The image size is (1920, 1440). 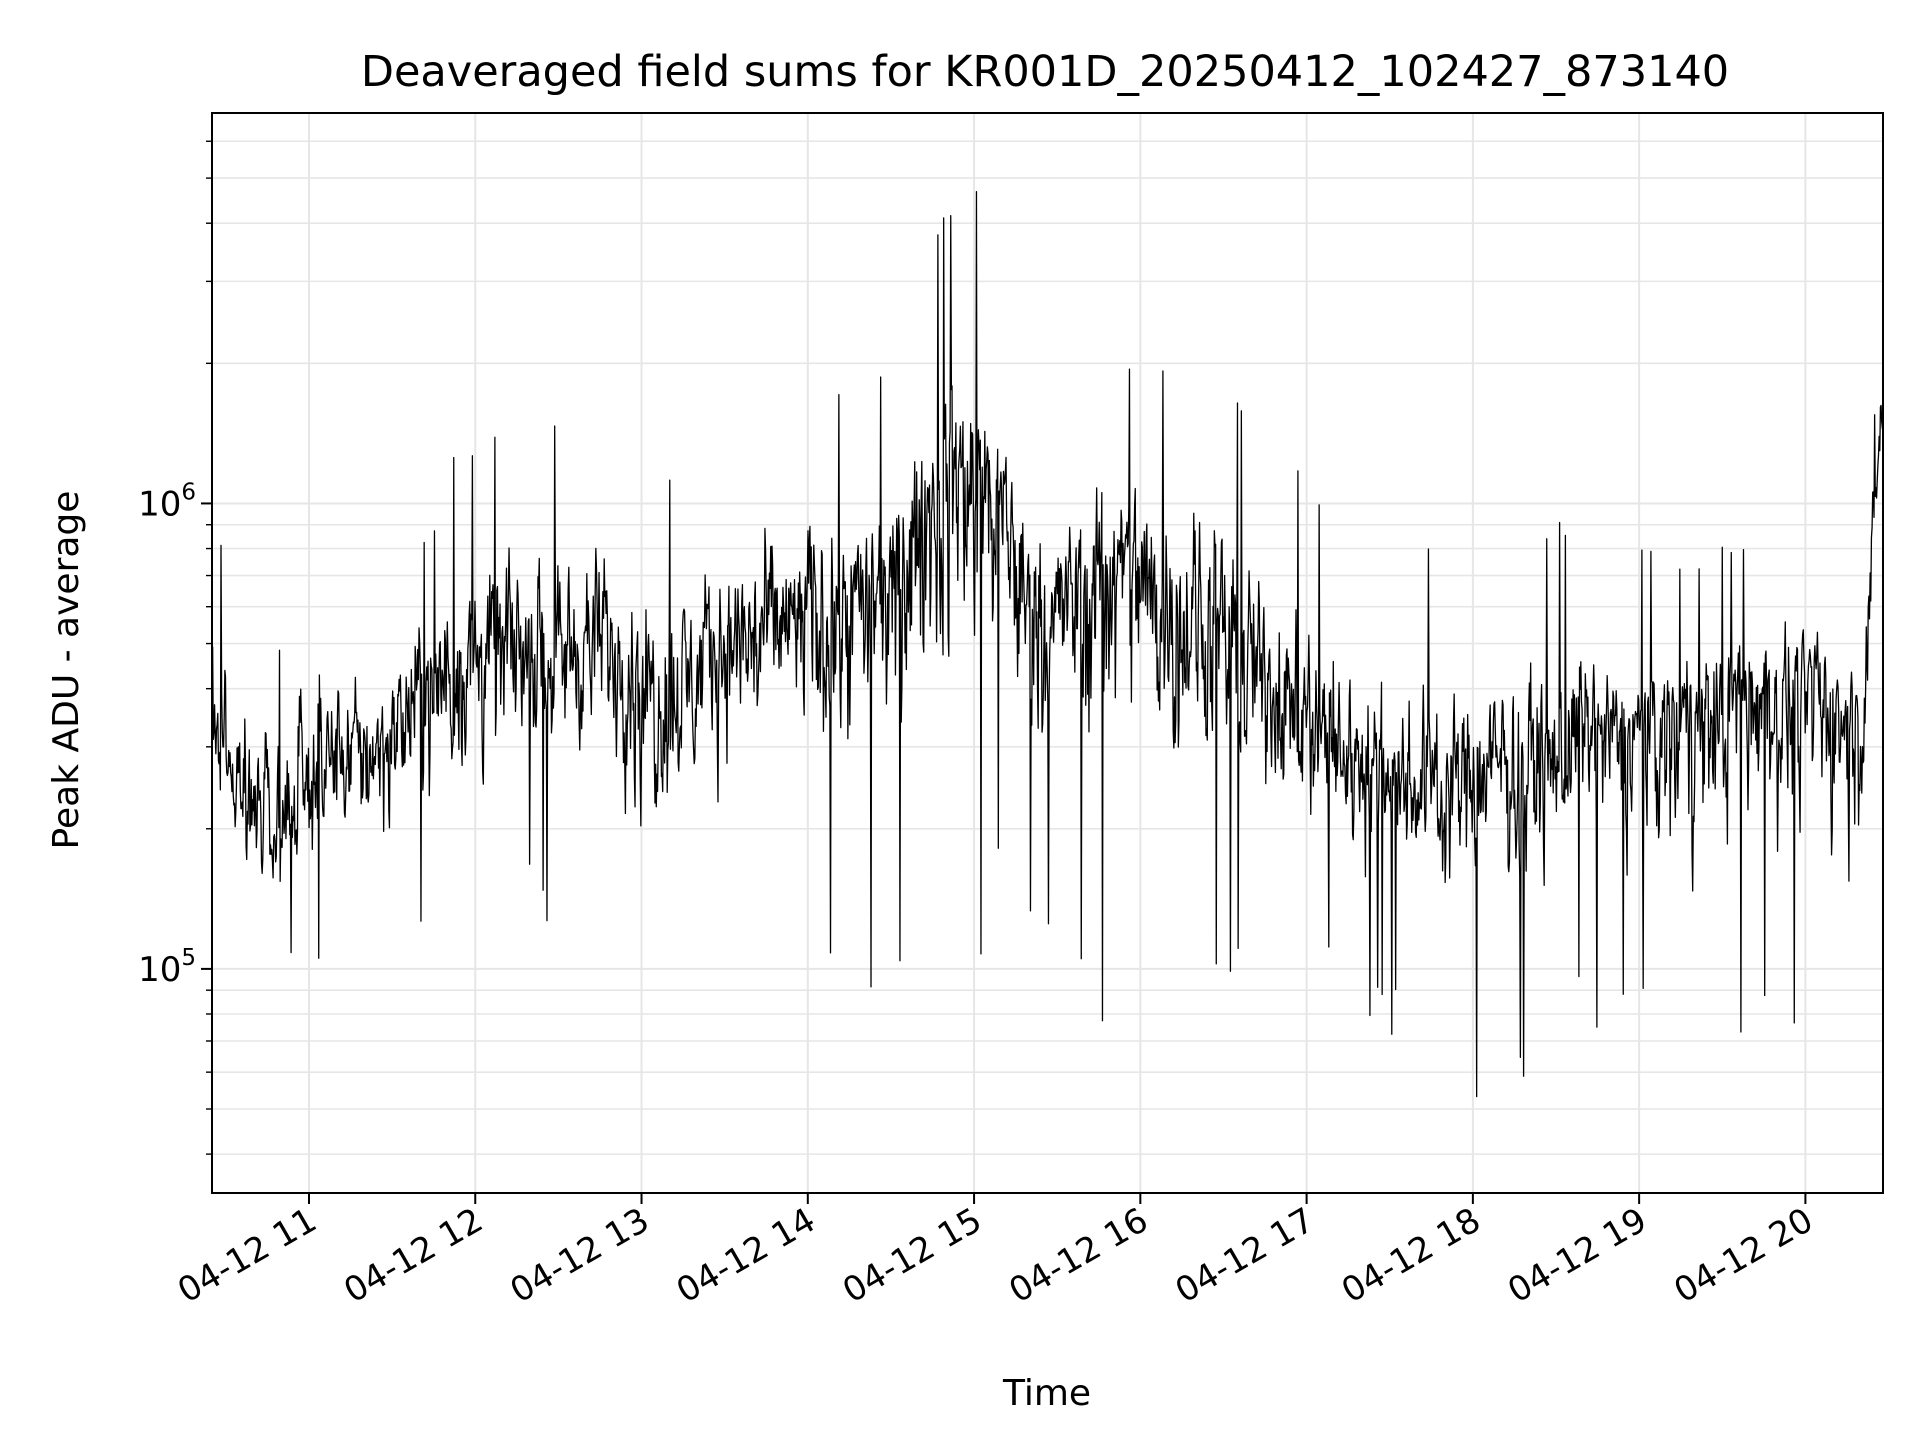 I want to click on x-axis-label: Time, so click(x=1046, y=1393).